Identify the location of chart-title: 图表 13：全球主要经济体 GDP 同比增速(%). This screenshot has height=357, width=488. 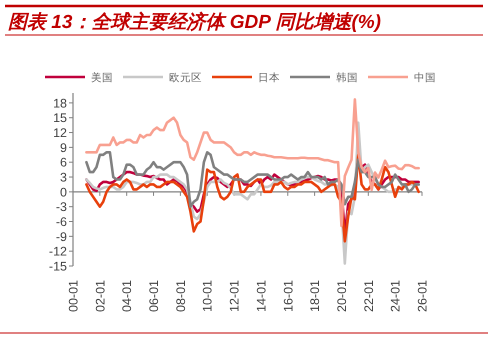
(194, 22).